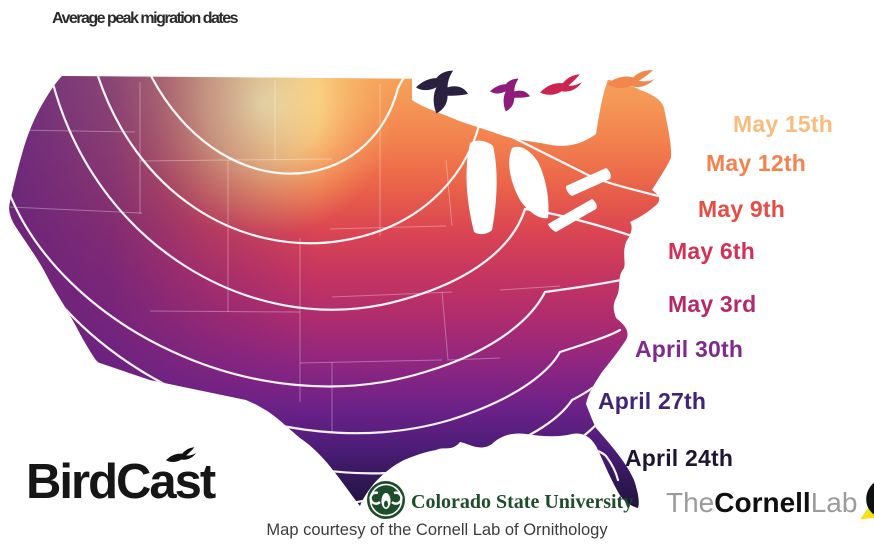 Image resolution: width=874 pixels, height=551 pixels. I want to click on legend-label-may-9: May 9th, so click(742, 209).